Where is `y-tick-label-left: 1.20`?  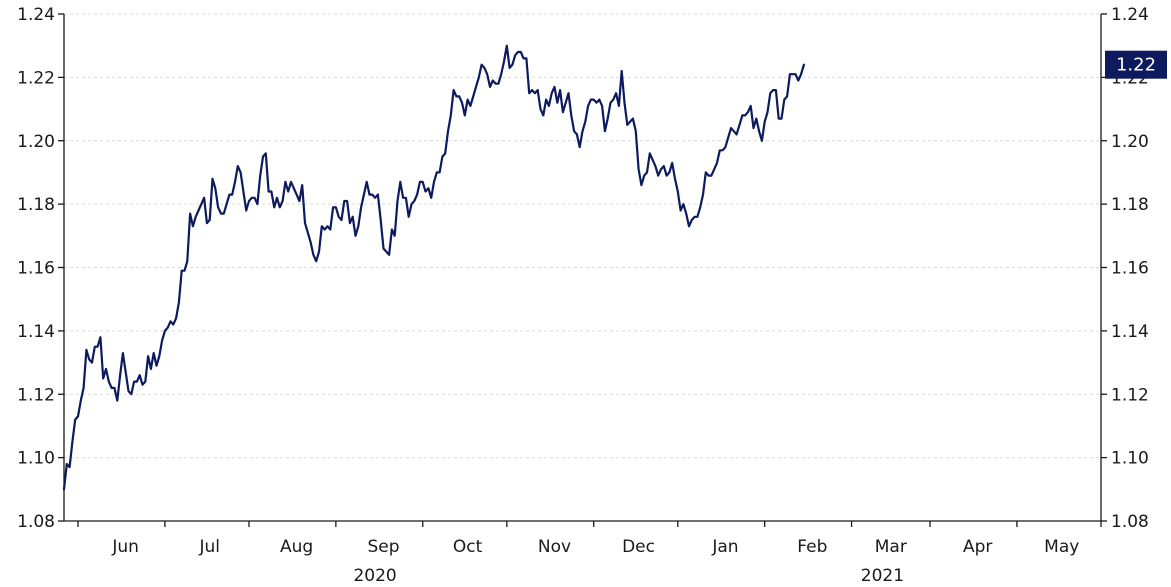
y-tick-label-left: 1.20 is located at coordinates (36, 142).